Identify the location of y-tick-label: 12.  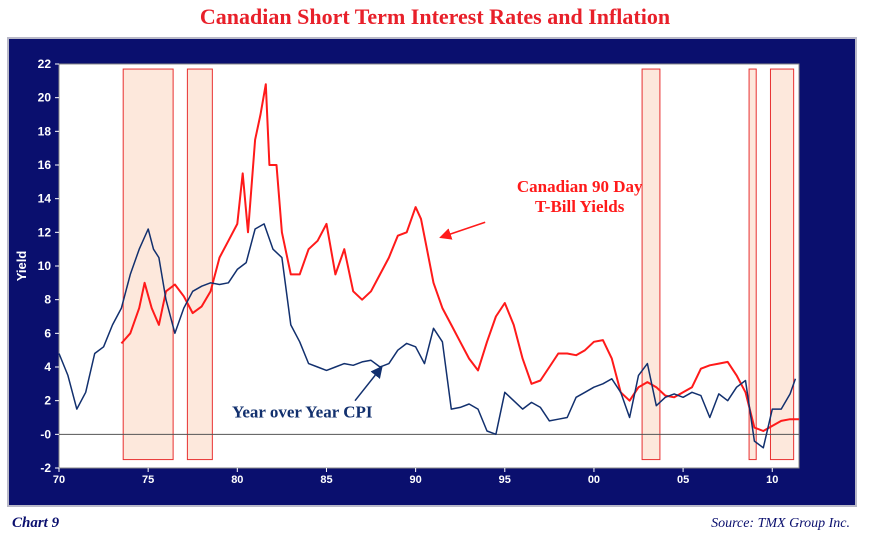
(45, 232).